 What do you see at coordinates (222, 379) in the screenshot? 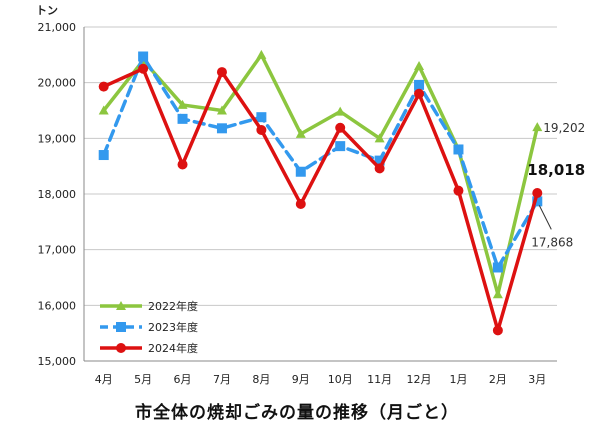
I see `x-tick-label: 7月` at bounding box center [222, 379].